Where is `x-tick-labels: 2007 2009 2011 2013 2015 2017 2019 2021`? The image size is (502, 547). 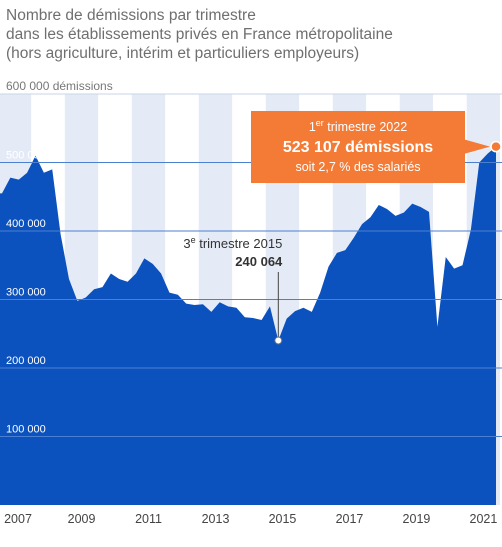 x-tick-labels: 2007 2009 2011 2013 2015 2017 2019 2021 is located at coordinates (250, 519).